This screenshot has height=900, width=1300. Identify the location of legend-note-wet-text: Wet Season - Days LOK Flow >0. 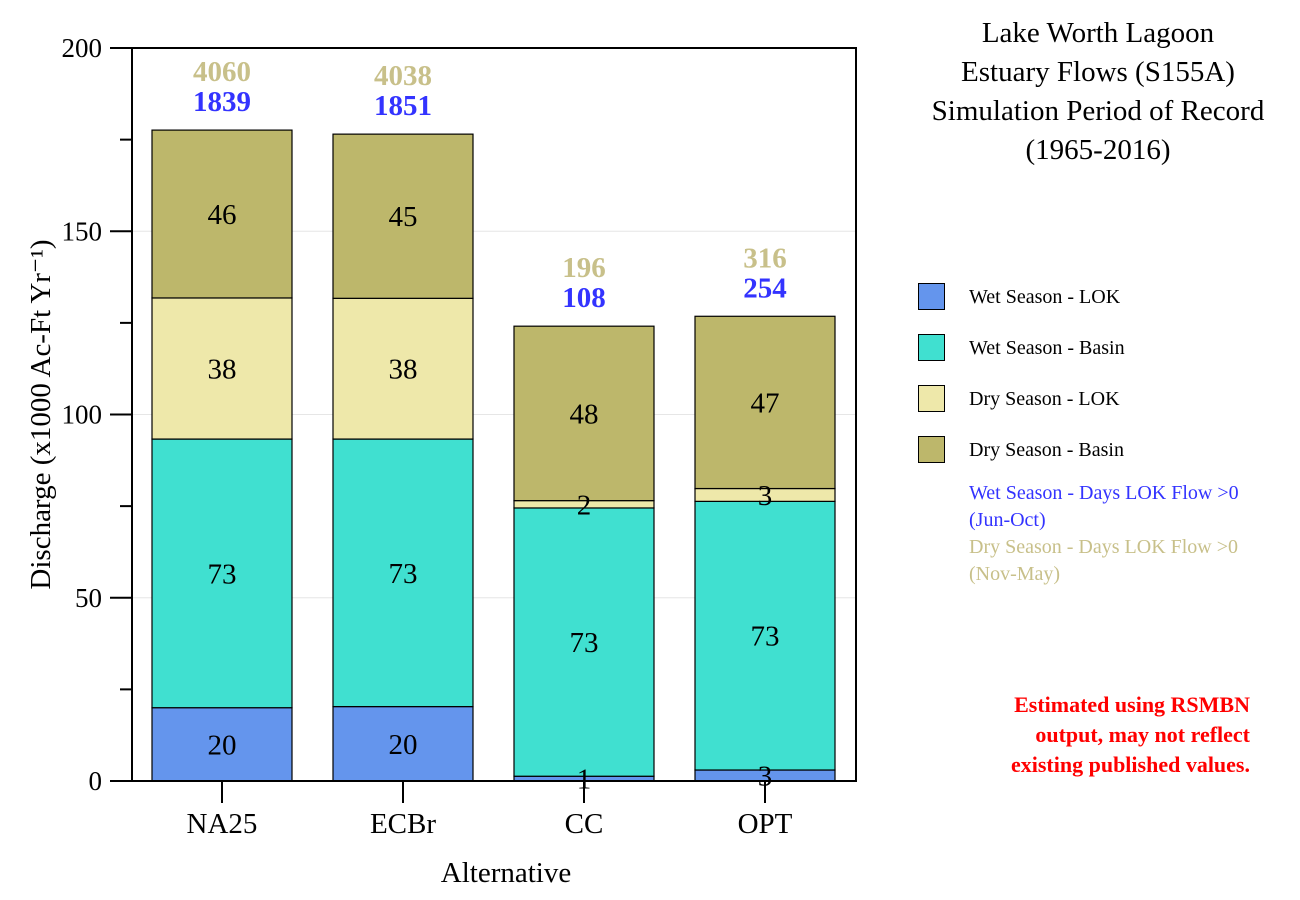
(1104, 493).